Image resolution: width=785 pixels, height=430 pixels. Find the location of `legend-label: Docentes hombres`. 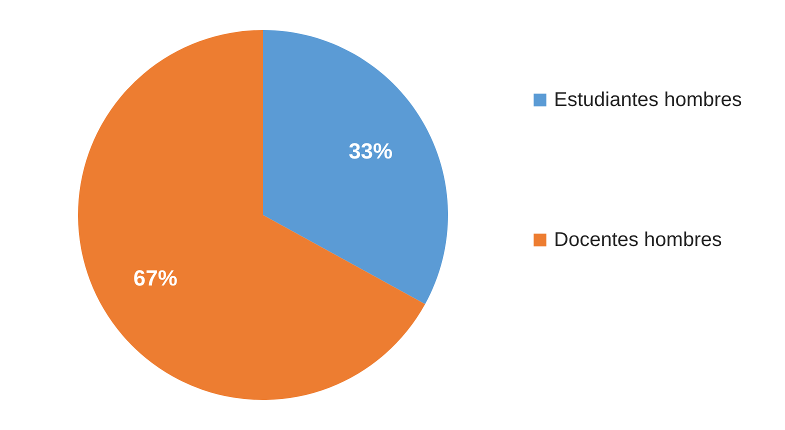

legend-label: Docentes hombres is located at coordinates (638, 240).